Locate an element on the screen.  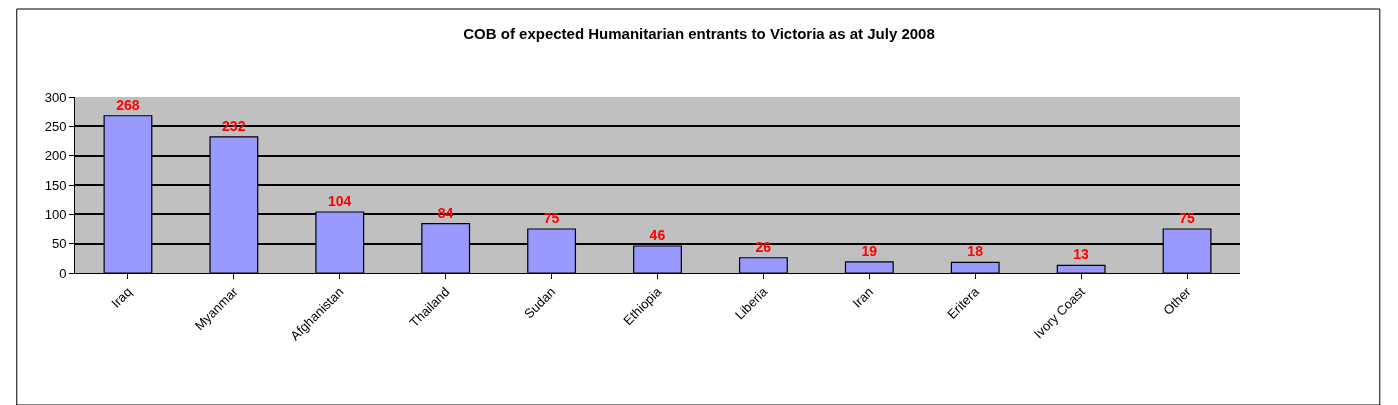
y-tick-label: 100 is located at coordinates (55, 214).